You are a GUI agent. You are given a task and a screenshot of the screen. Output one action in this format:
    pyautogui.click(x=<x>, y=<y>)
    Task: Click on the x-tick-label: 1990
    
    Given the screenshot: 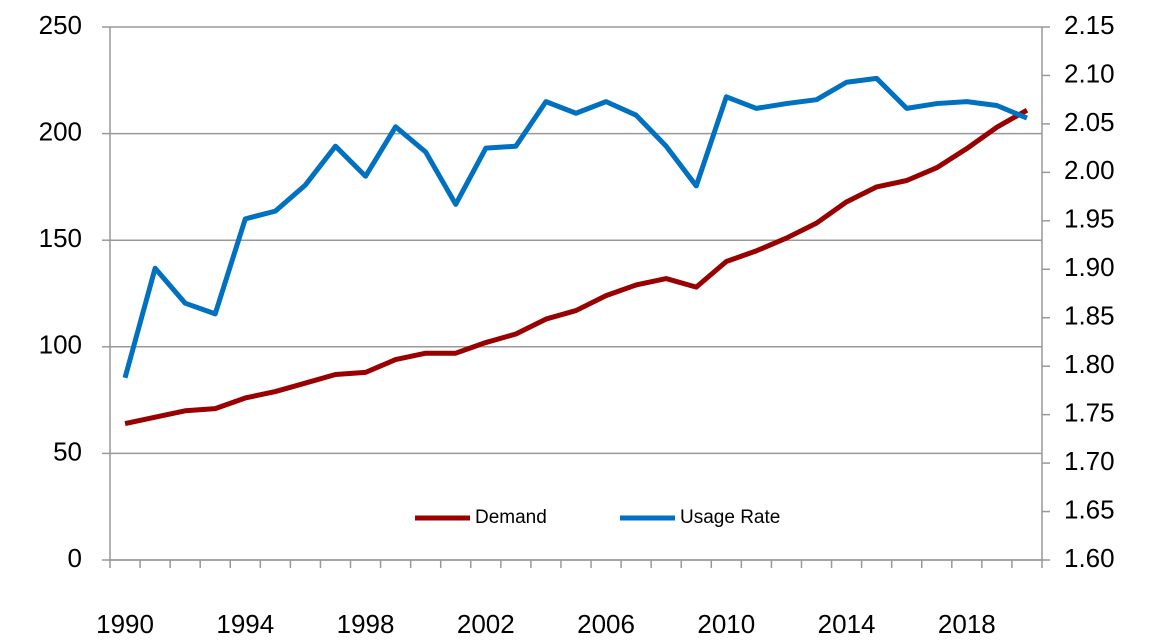 What is the action you would take?
    pyautogui.click(x=125, y=624)
    